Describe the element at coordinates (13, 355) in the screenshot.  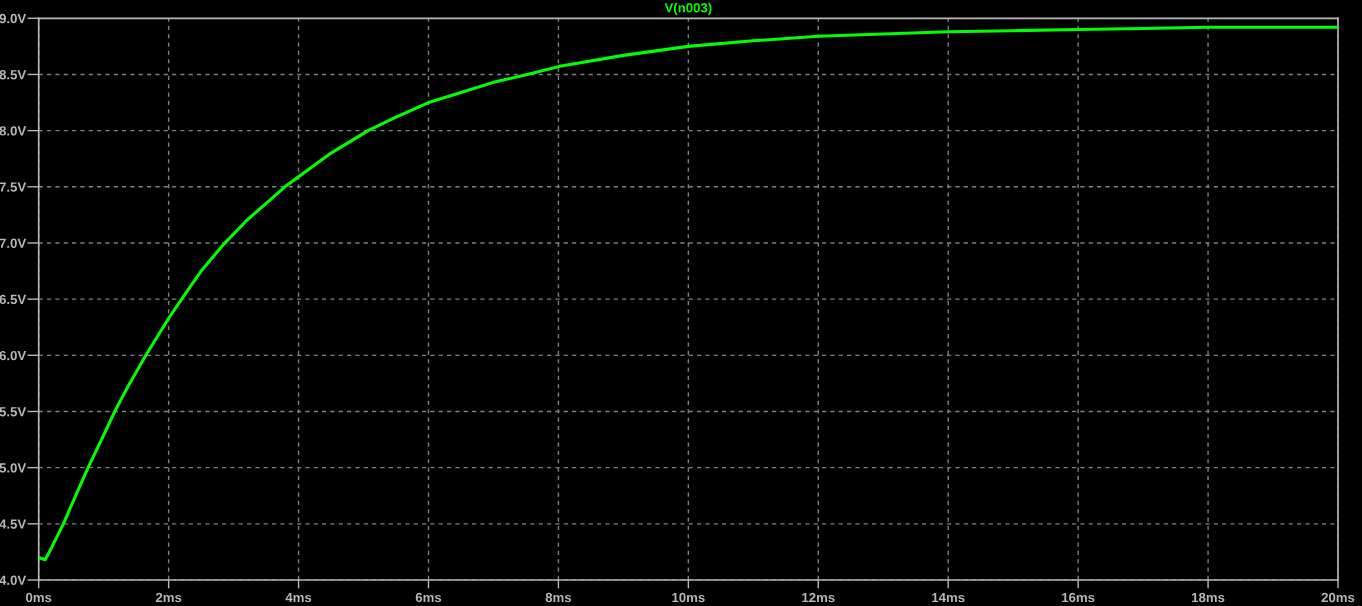
I see `y-tick-label: 6.0V` at that location.